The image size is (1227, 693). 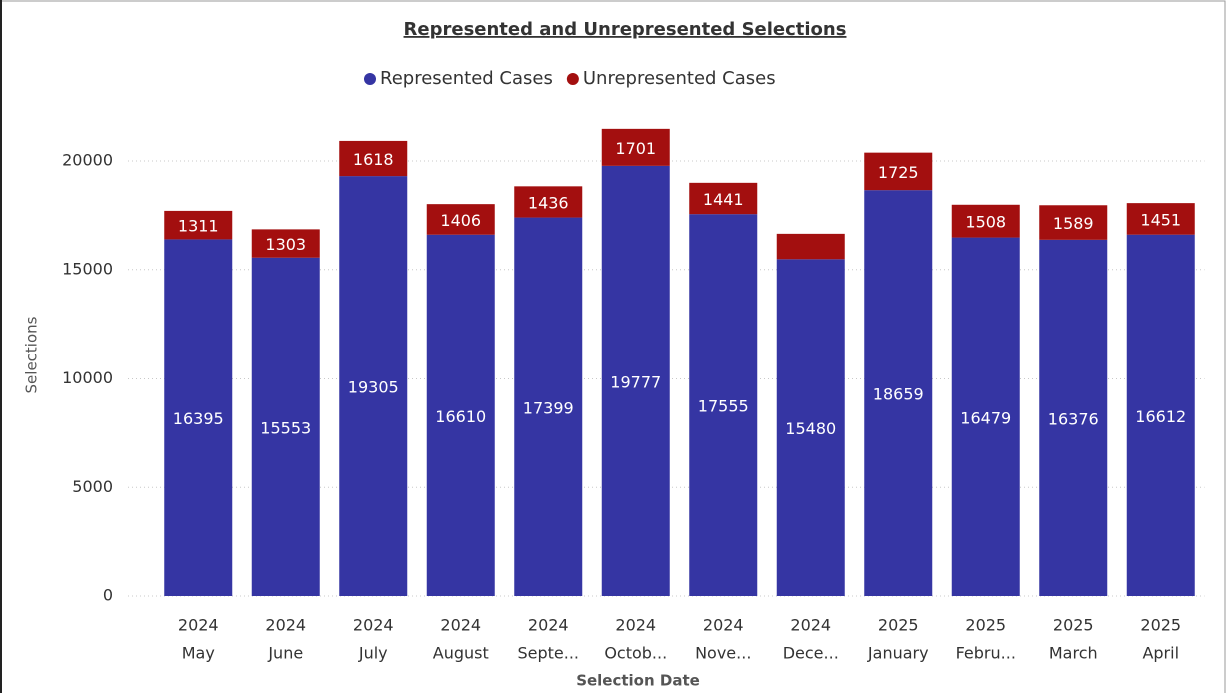 I want to click on x-tick-label: June, so click(x=285, y=653).